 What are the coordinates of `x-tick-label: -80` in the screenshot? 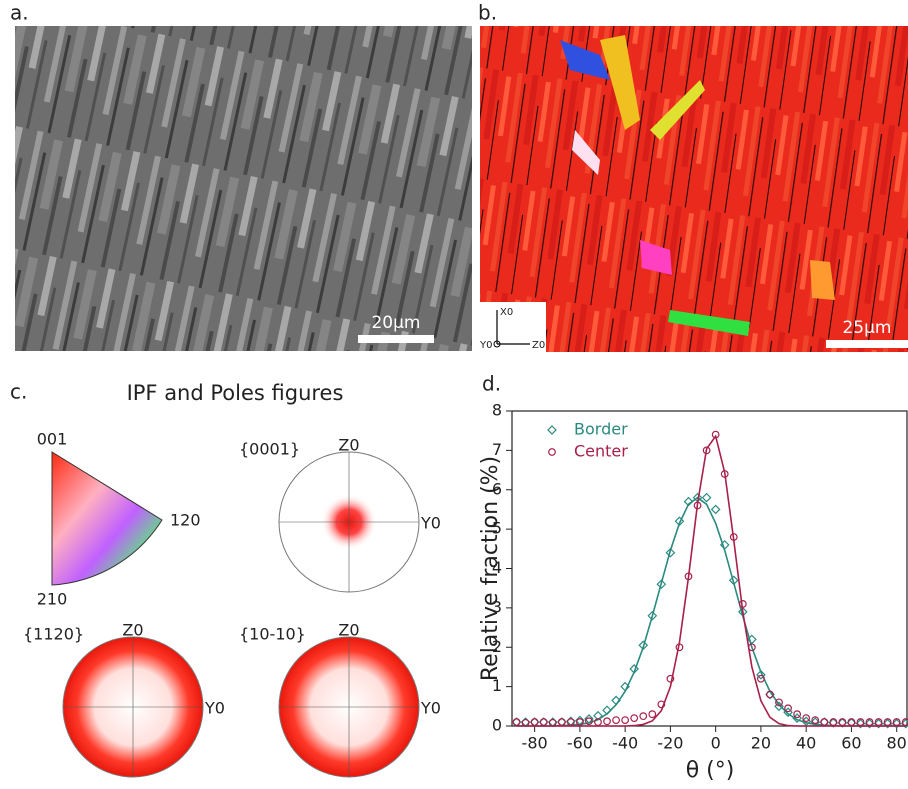 It's located at (535, 743).